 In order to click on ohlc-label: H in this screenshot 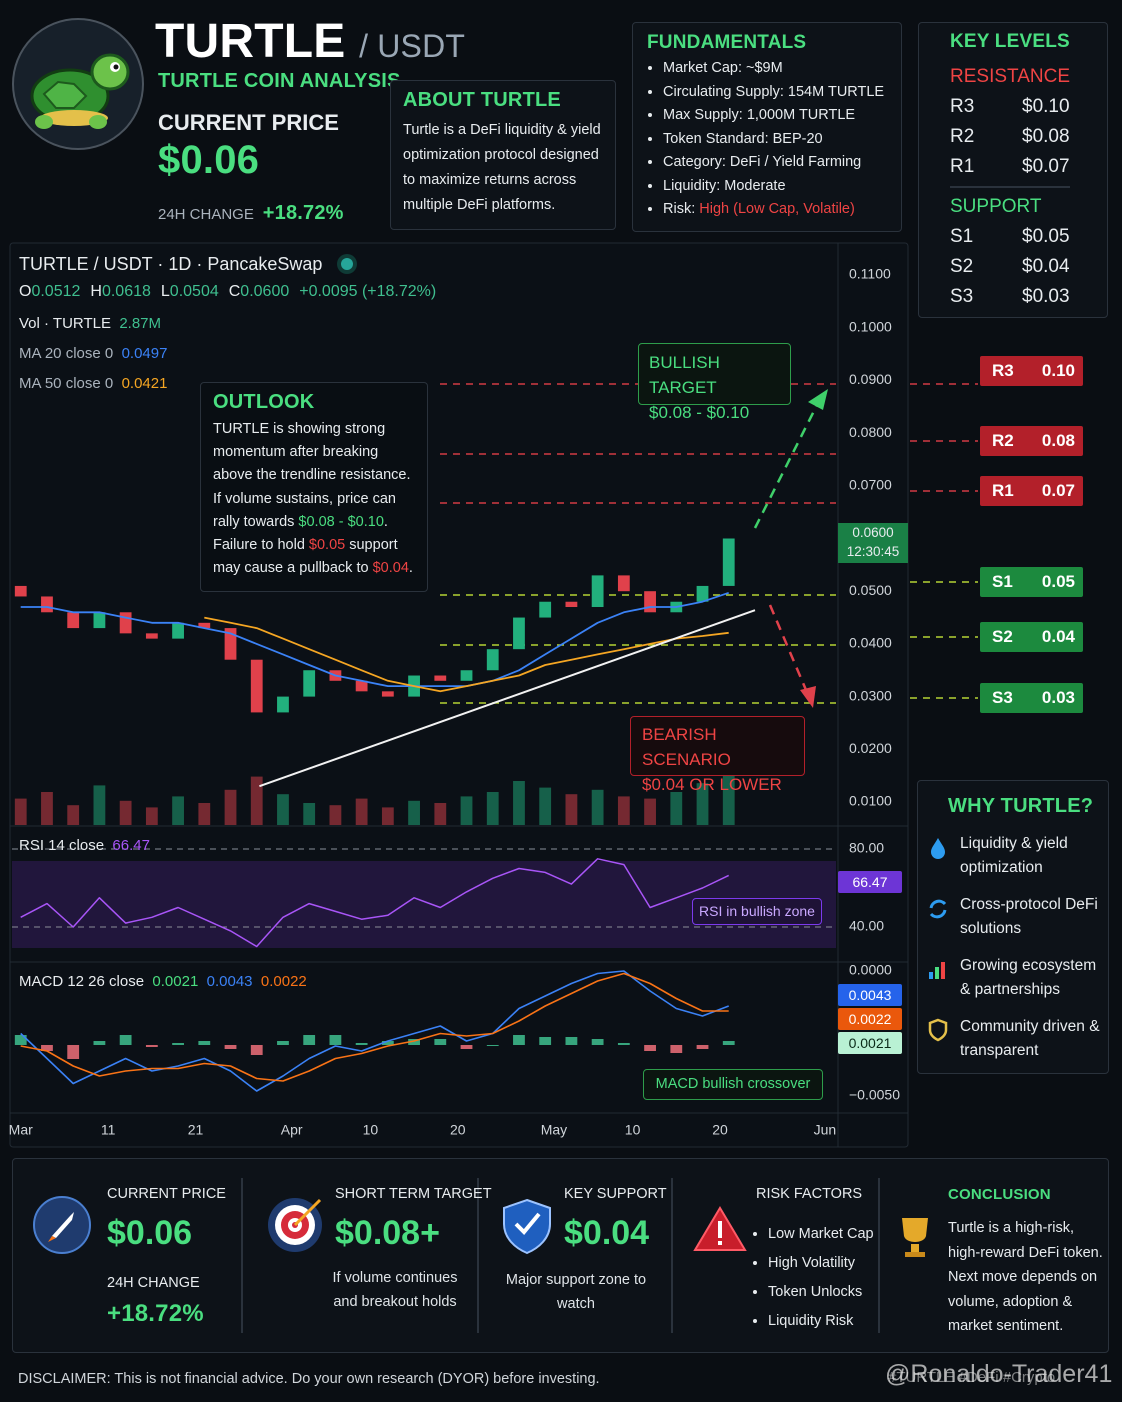, I will do `click(96, 291)`.